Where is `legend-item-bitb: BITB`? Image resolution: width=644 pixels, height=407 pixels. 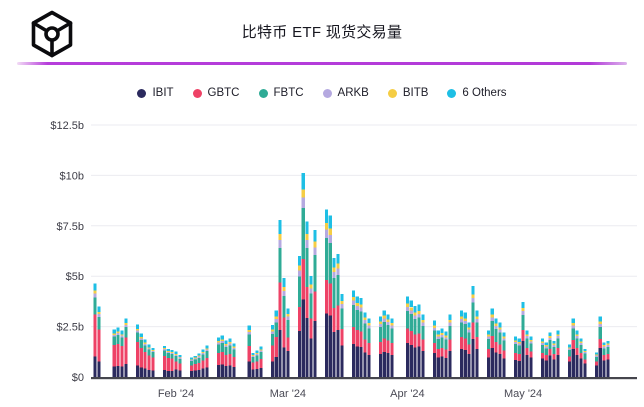 legend-item-bitb: BITB is located at coordinates (407, 93).